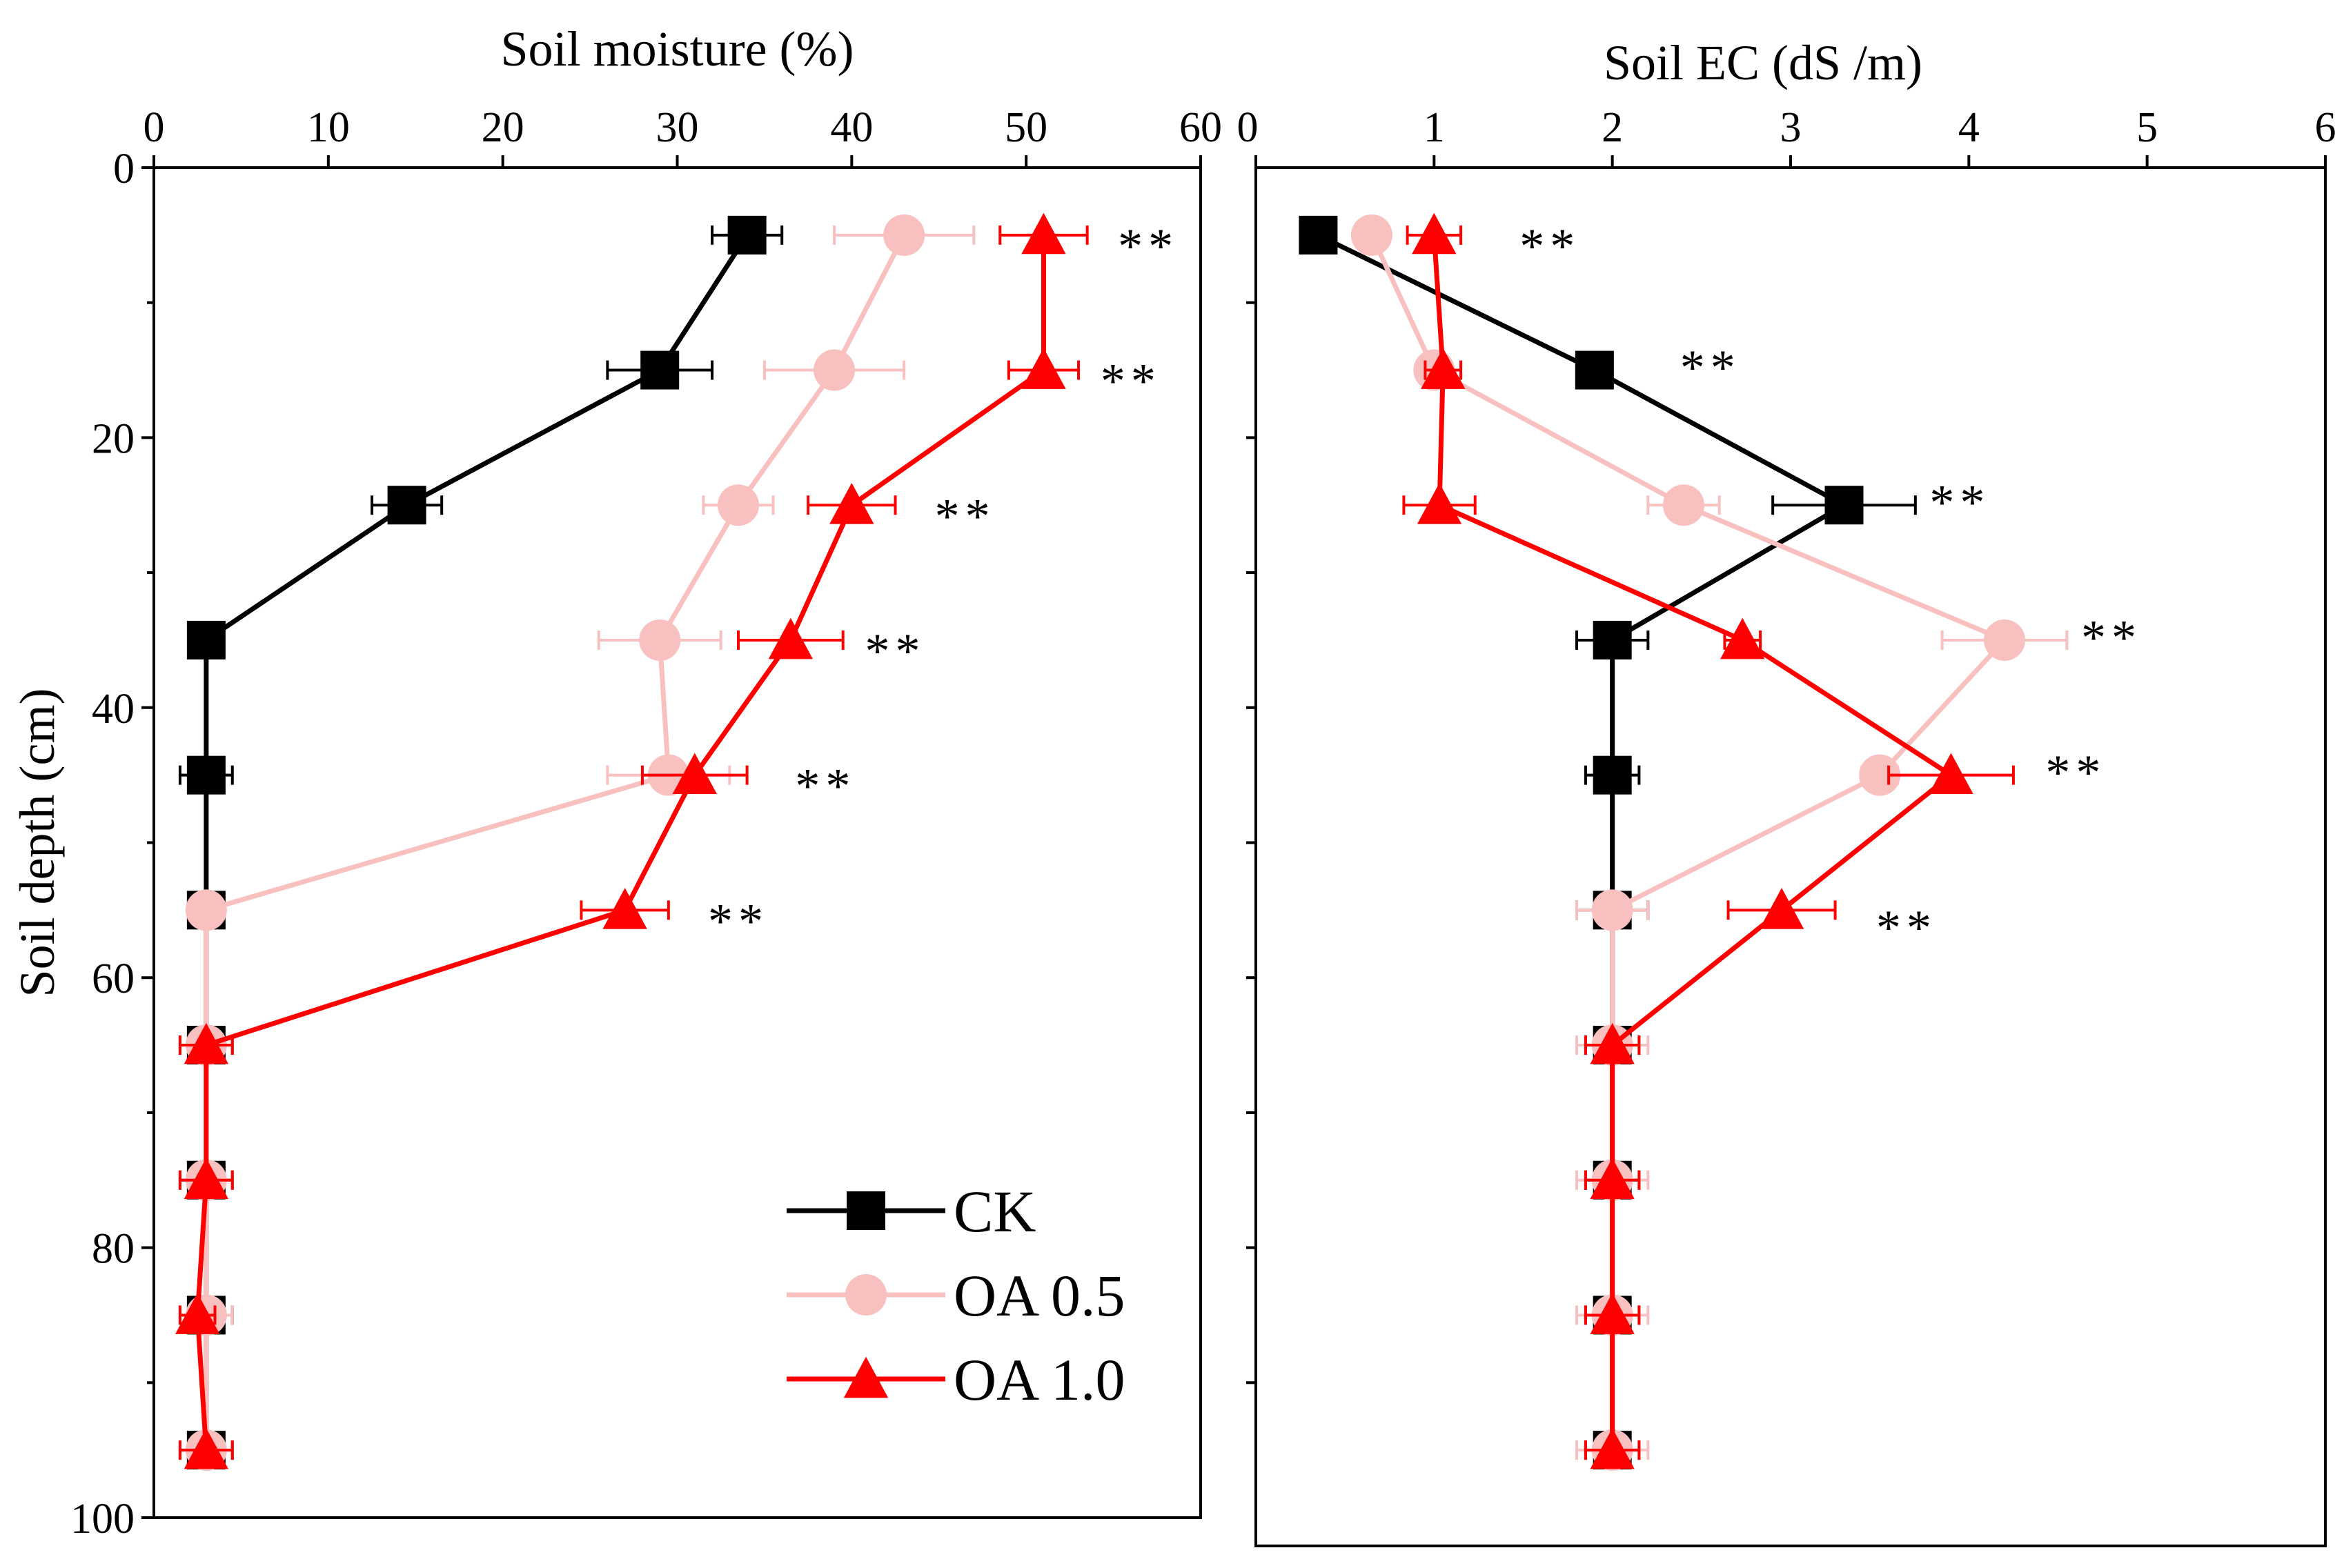  I want to click on y-tick-label: 40, so click(113, 709).